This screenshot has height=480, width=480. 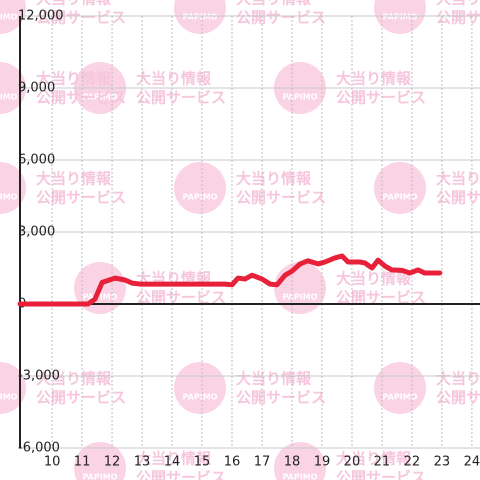 What do you see at coordinates (82, 462) in the screenshot?
I see `x-tick-label: 11` at bounding box center [82, 462].